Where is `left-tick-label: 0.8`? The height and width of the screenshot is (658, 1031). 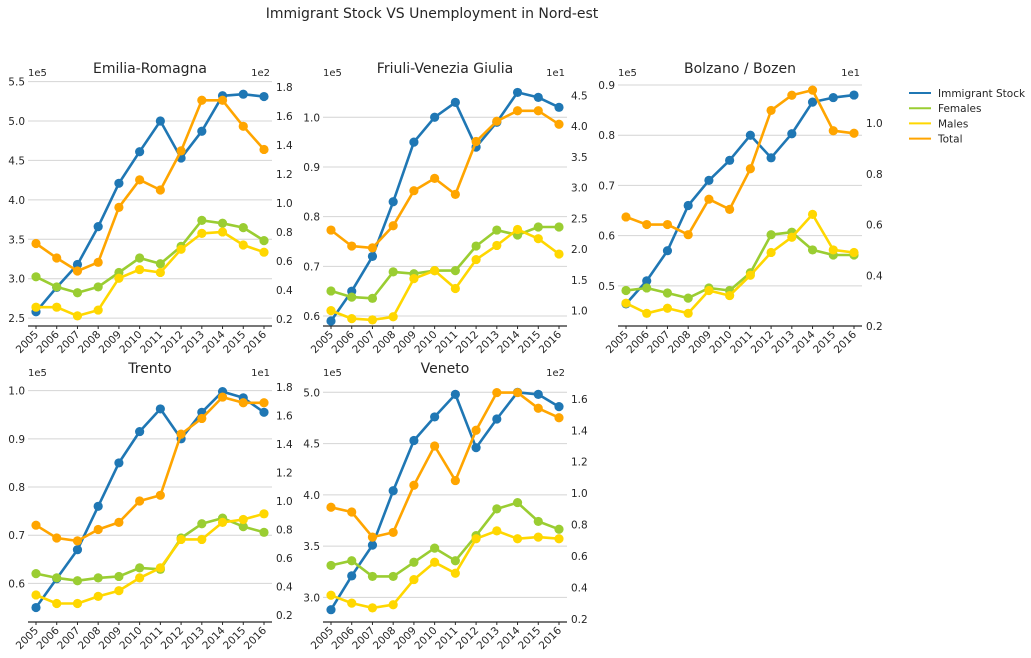
left-tick-label: 0.8 is located at coordinates (606, 136).